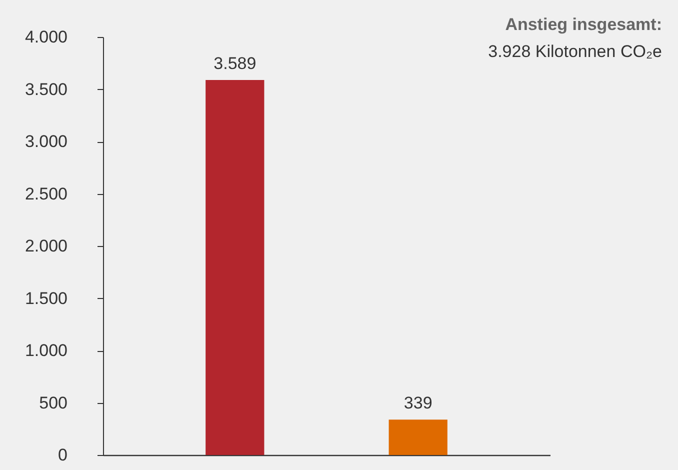  Describe the element at coordinates (575, 51) in the screenshot. I see `annotation: 3.928 Kilotonnen CO₂e` at that location.